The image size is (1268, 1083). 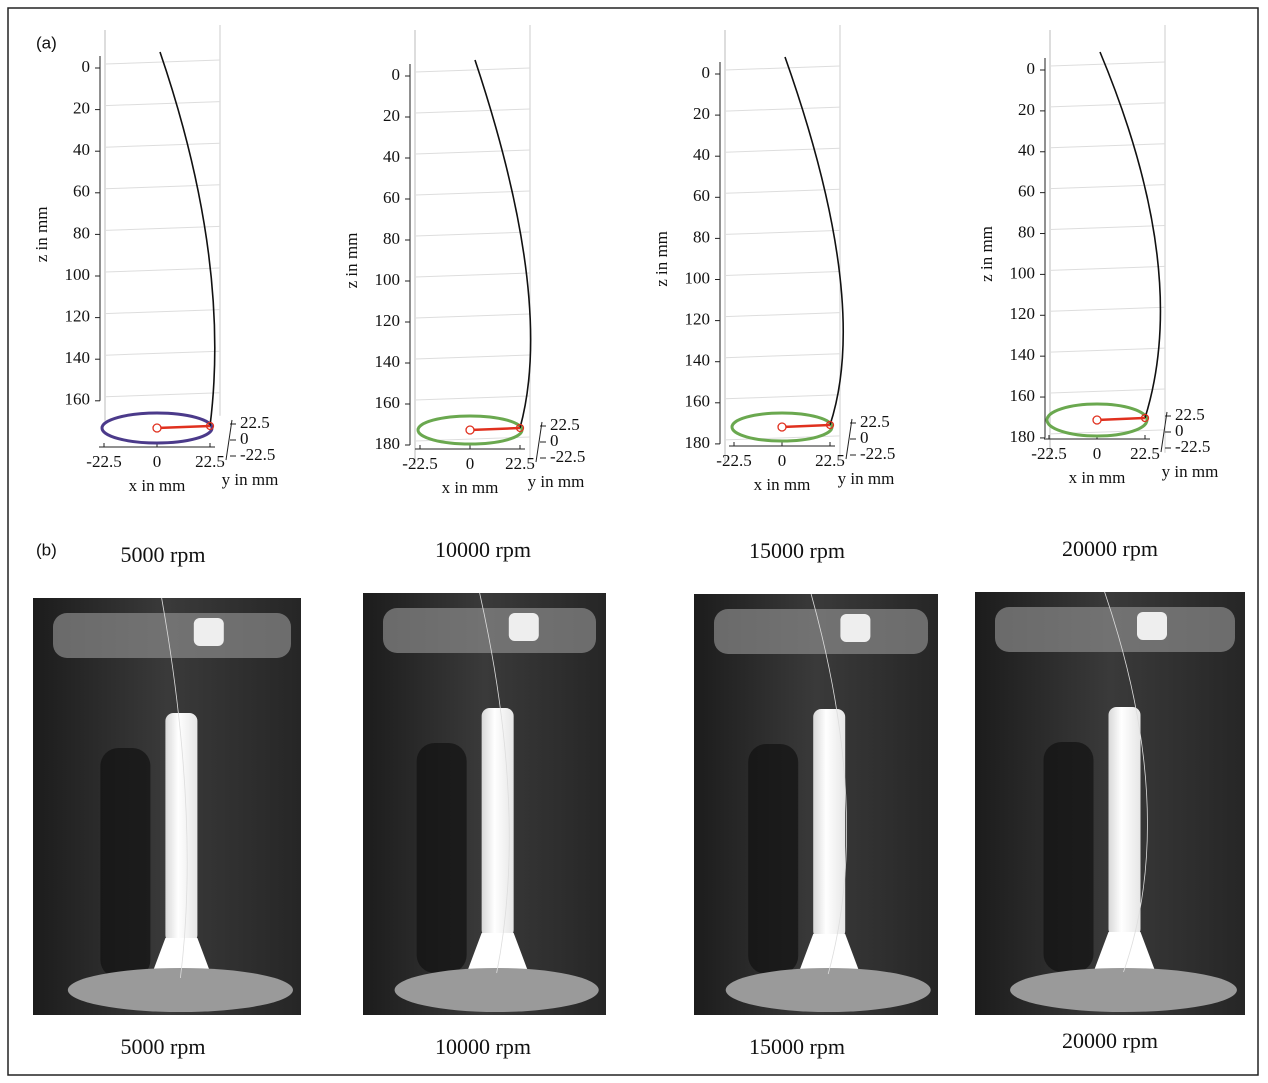 What do you see at coordinates (181, 828) in the screenshot?
I see `rod` at bounding box center [181, 828].